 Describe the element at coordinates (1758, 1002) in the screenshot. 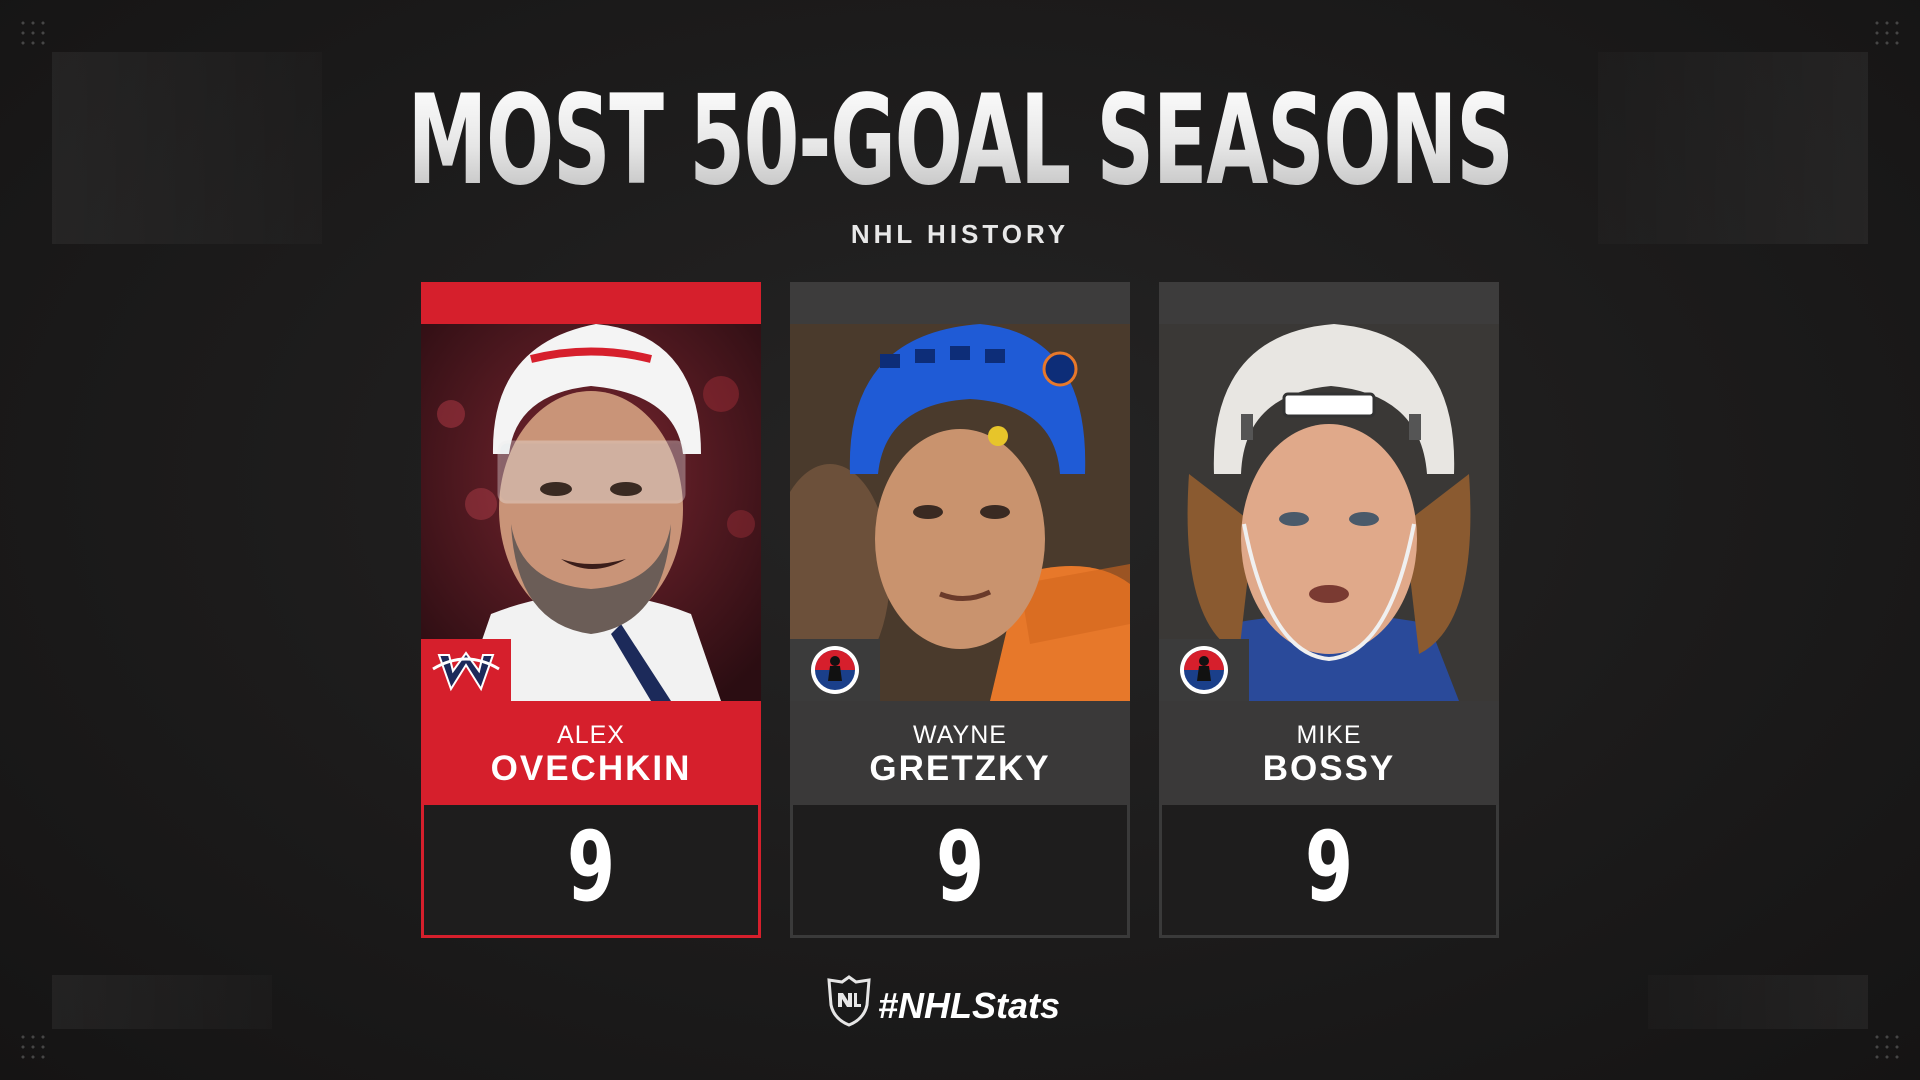

I see `decor-panel-bottom-right` at that location.